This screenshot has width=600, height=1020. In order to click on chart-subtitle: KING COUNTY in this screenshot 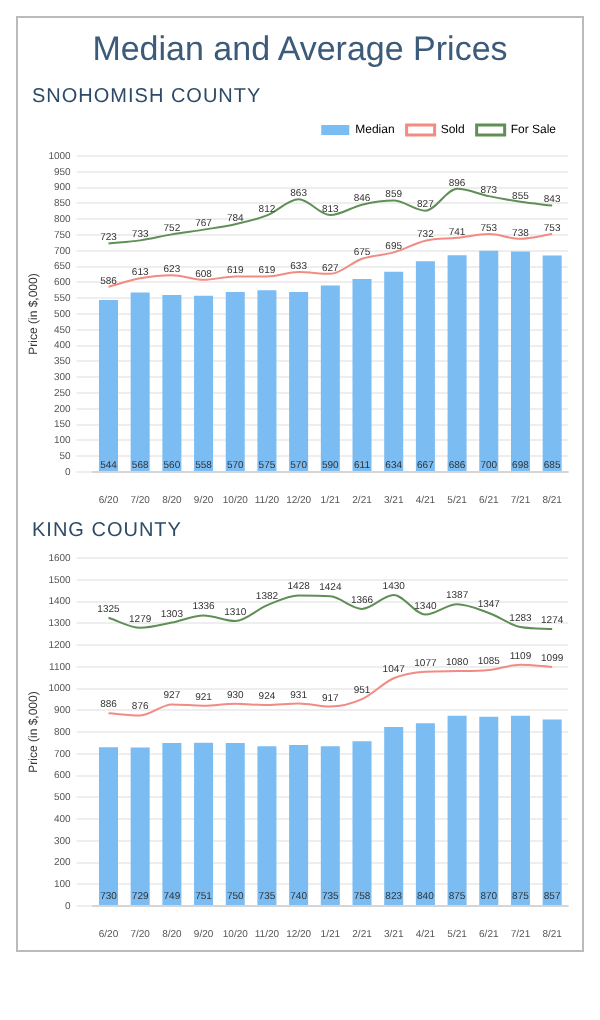, I will do `click(108, 531)`.